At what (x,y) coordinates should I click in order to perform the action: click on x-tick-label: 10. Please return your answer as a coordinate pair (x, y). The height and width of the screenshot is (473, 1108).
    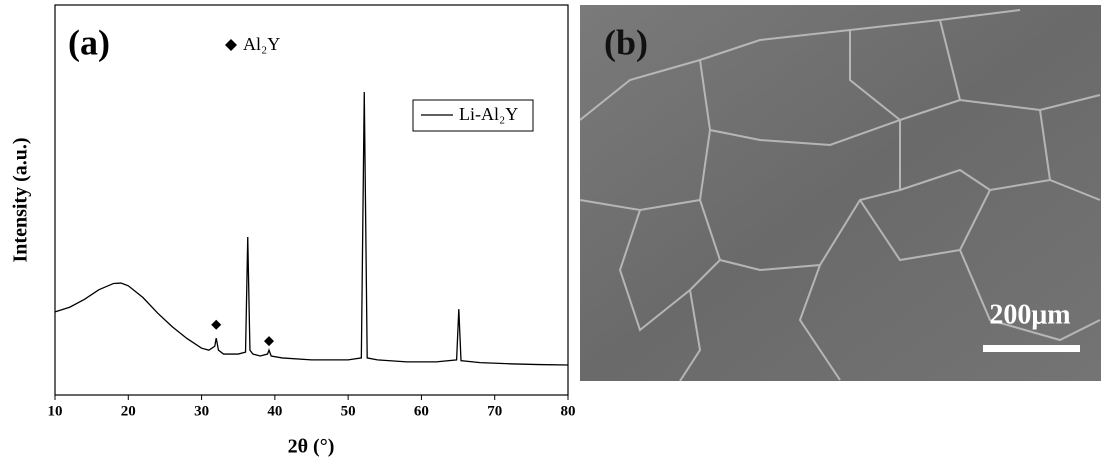
    Looking at the image, I should click on (55, 411).